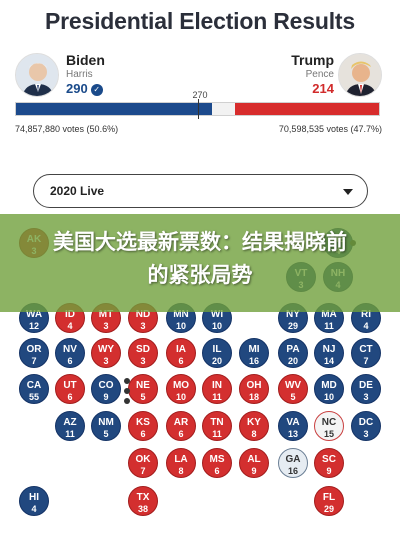 This screenshot has width=400, height=534. I want to click on state-abbr: NC, so click(329, 422).